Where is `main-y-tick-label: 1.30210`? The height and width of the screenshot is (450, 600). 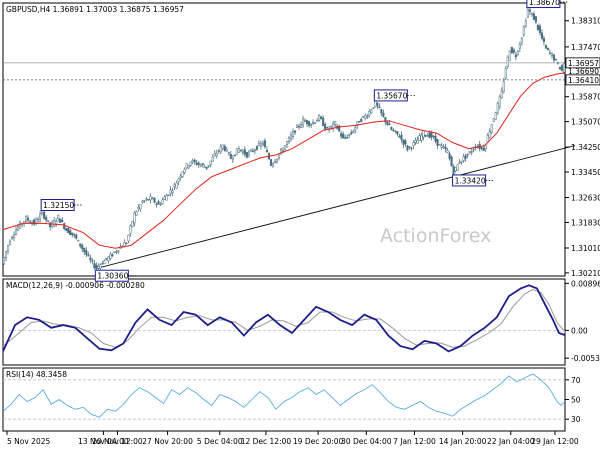
main-y-tick-label: 1.30210 is located at coordinates (585, 273).